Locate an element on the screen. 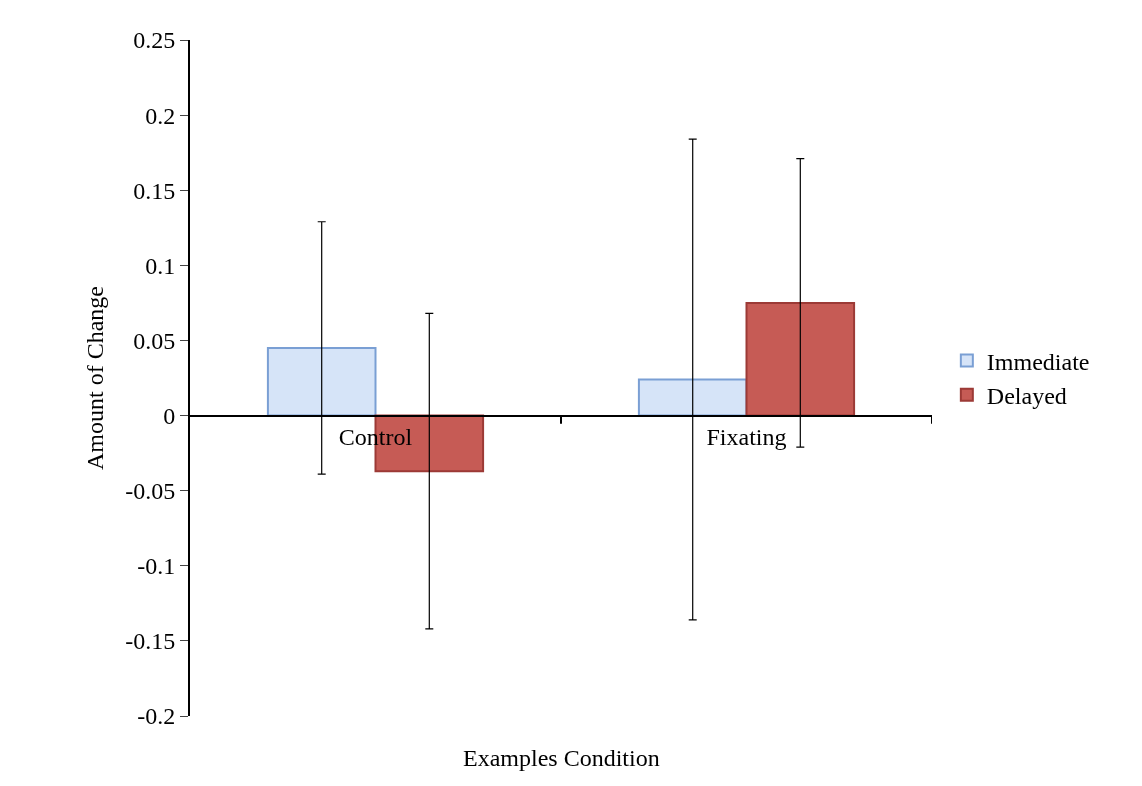 The width and height of the screenshot is (1142, 786). y-tick-label: -0.05 is located at coordinates (150, 491).